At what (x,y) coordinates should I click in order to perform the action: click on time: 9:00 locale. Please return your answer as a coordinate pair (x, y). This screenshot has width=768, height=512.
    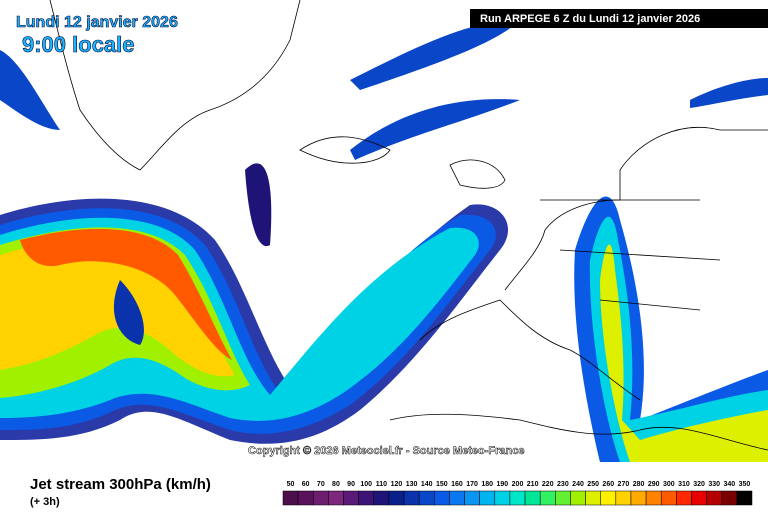
    Looking at the image, I should click on (78, 44).